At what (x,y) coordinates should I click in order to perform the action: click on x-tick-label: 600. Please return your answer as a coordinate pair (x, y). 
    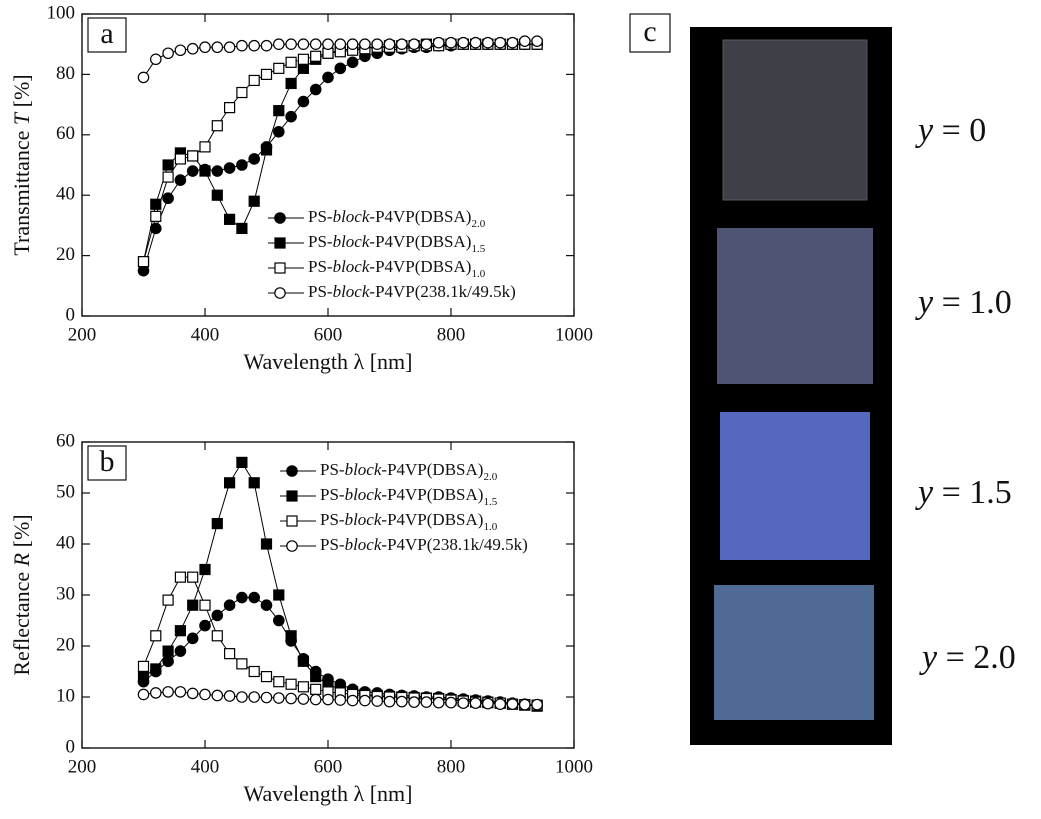
    Looking at the image, I should click on (328, 334).